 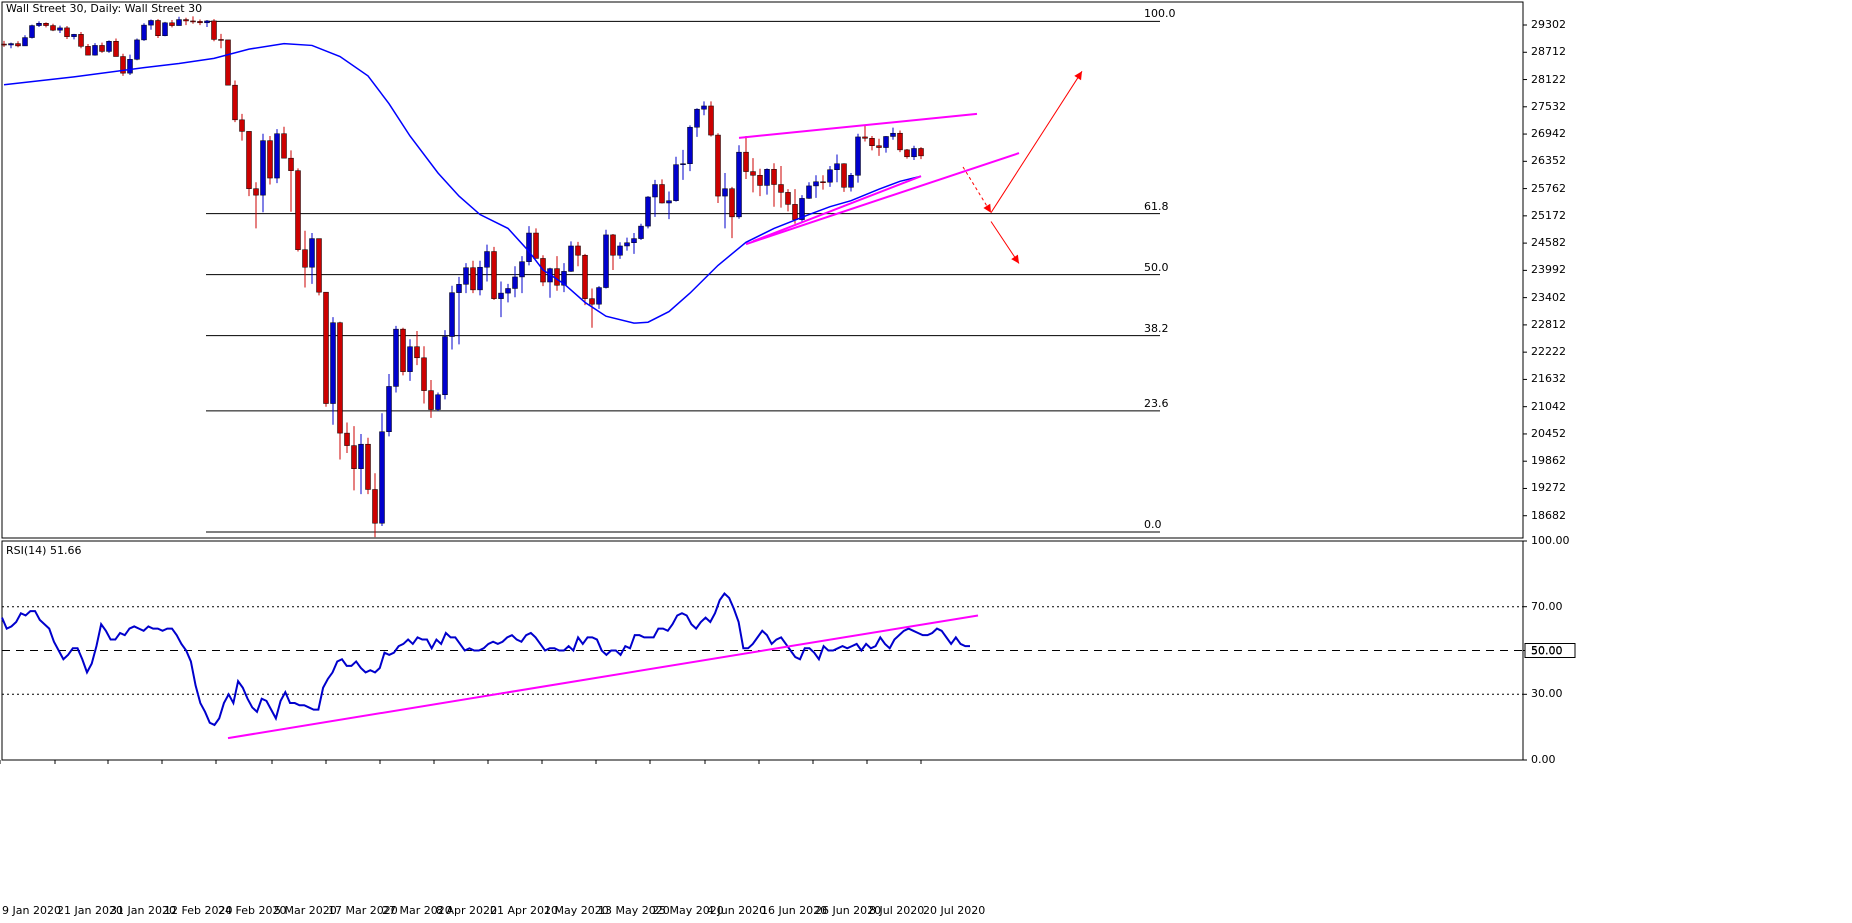 What do you see at coordinates (1547, 606) in the screenshot?
I see `rsi-tick-label: 70.00` at bounding box center [1547, 606].